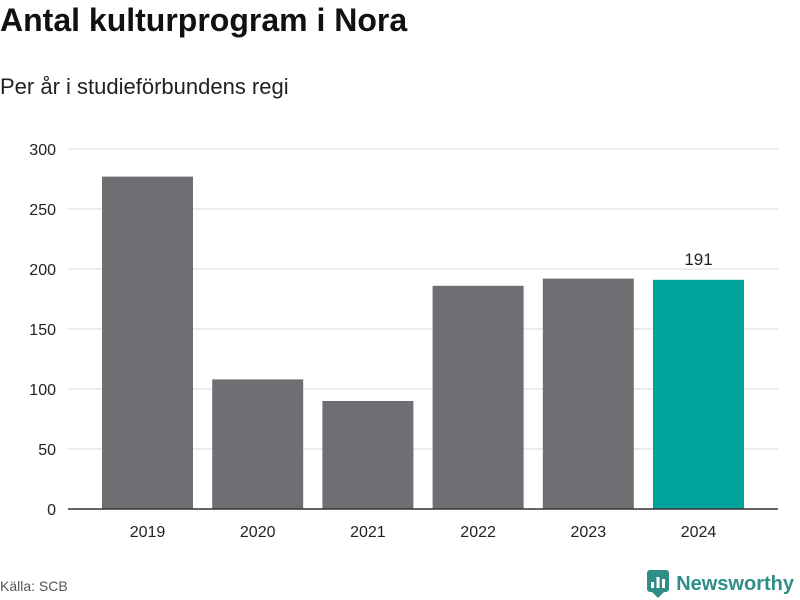  I want to click on y-tick-label: 300, so click(42, 150).